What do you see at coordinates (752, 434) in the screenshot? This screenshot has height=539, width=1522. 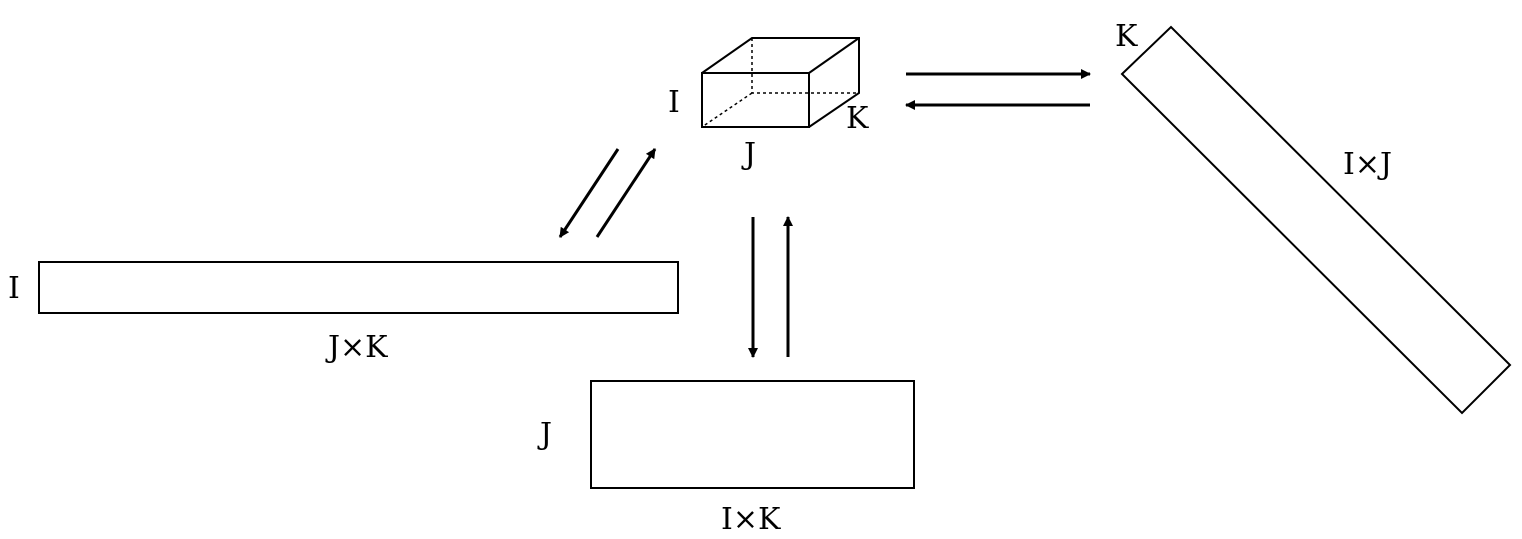 I see `unfold-mode2-matrix` at bounding box center [752, 434].